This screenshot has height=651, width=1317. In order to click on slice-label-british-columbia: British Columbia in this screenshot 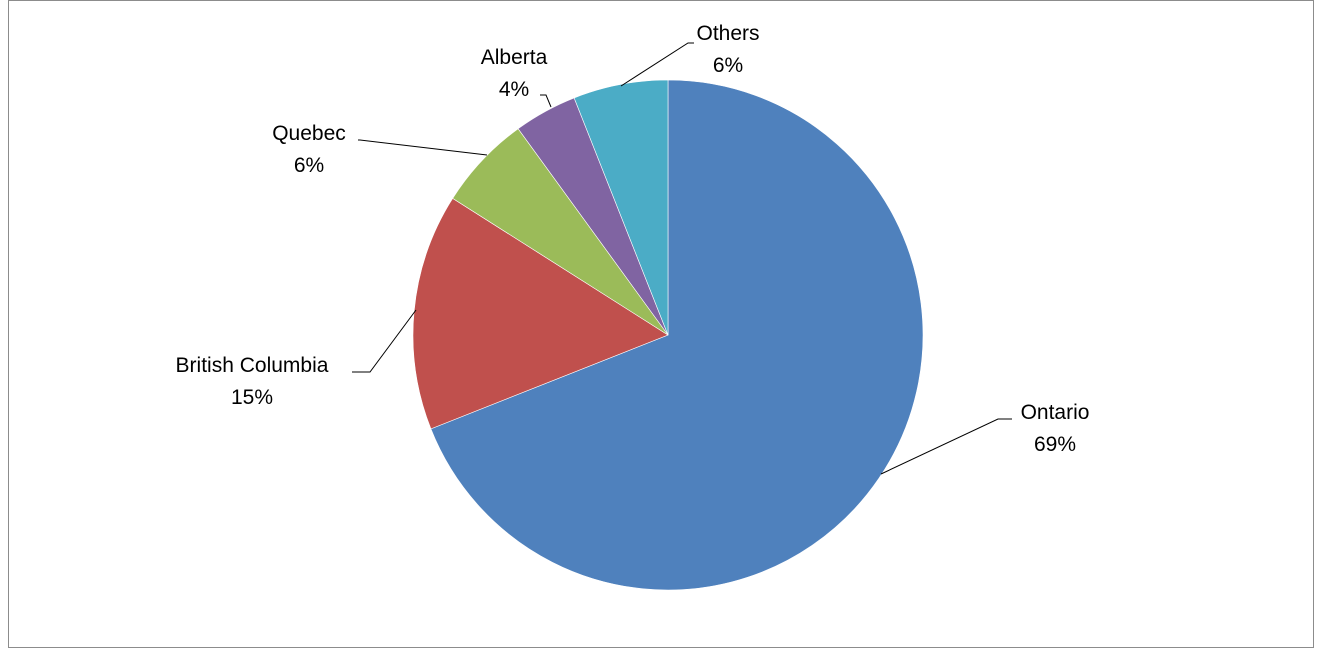, I will do `click(252, 365)`.